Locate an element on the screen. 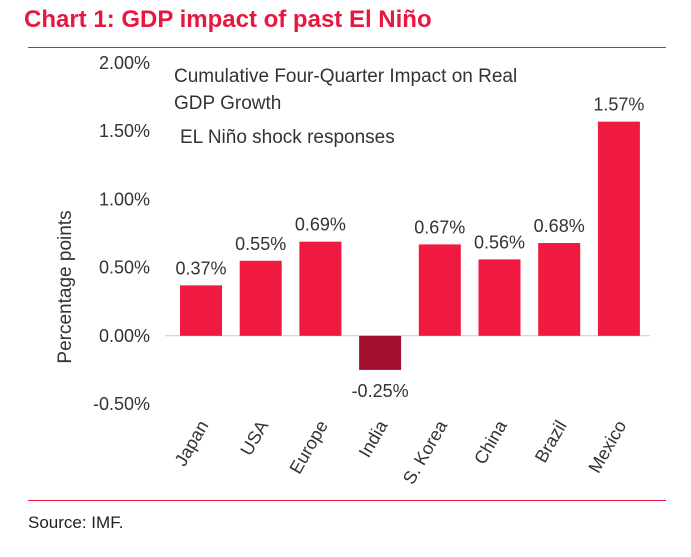 The image size is (691, 557). y-tick-label: 0.50% is located at coordinates (124, 268).